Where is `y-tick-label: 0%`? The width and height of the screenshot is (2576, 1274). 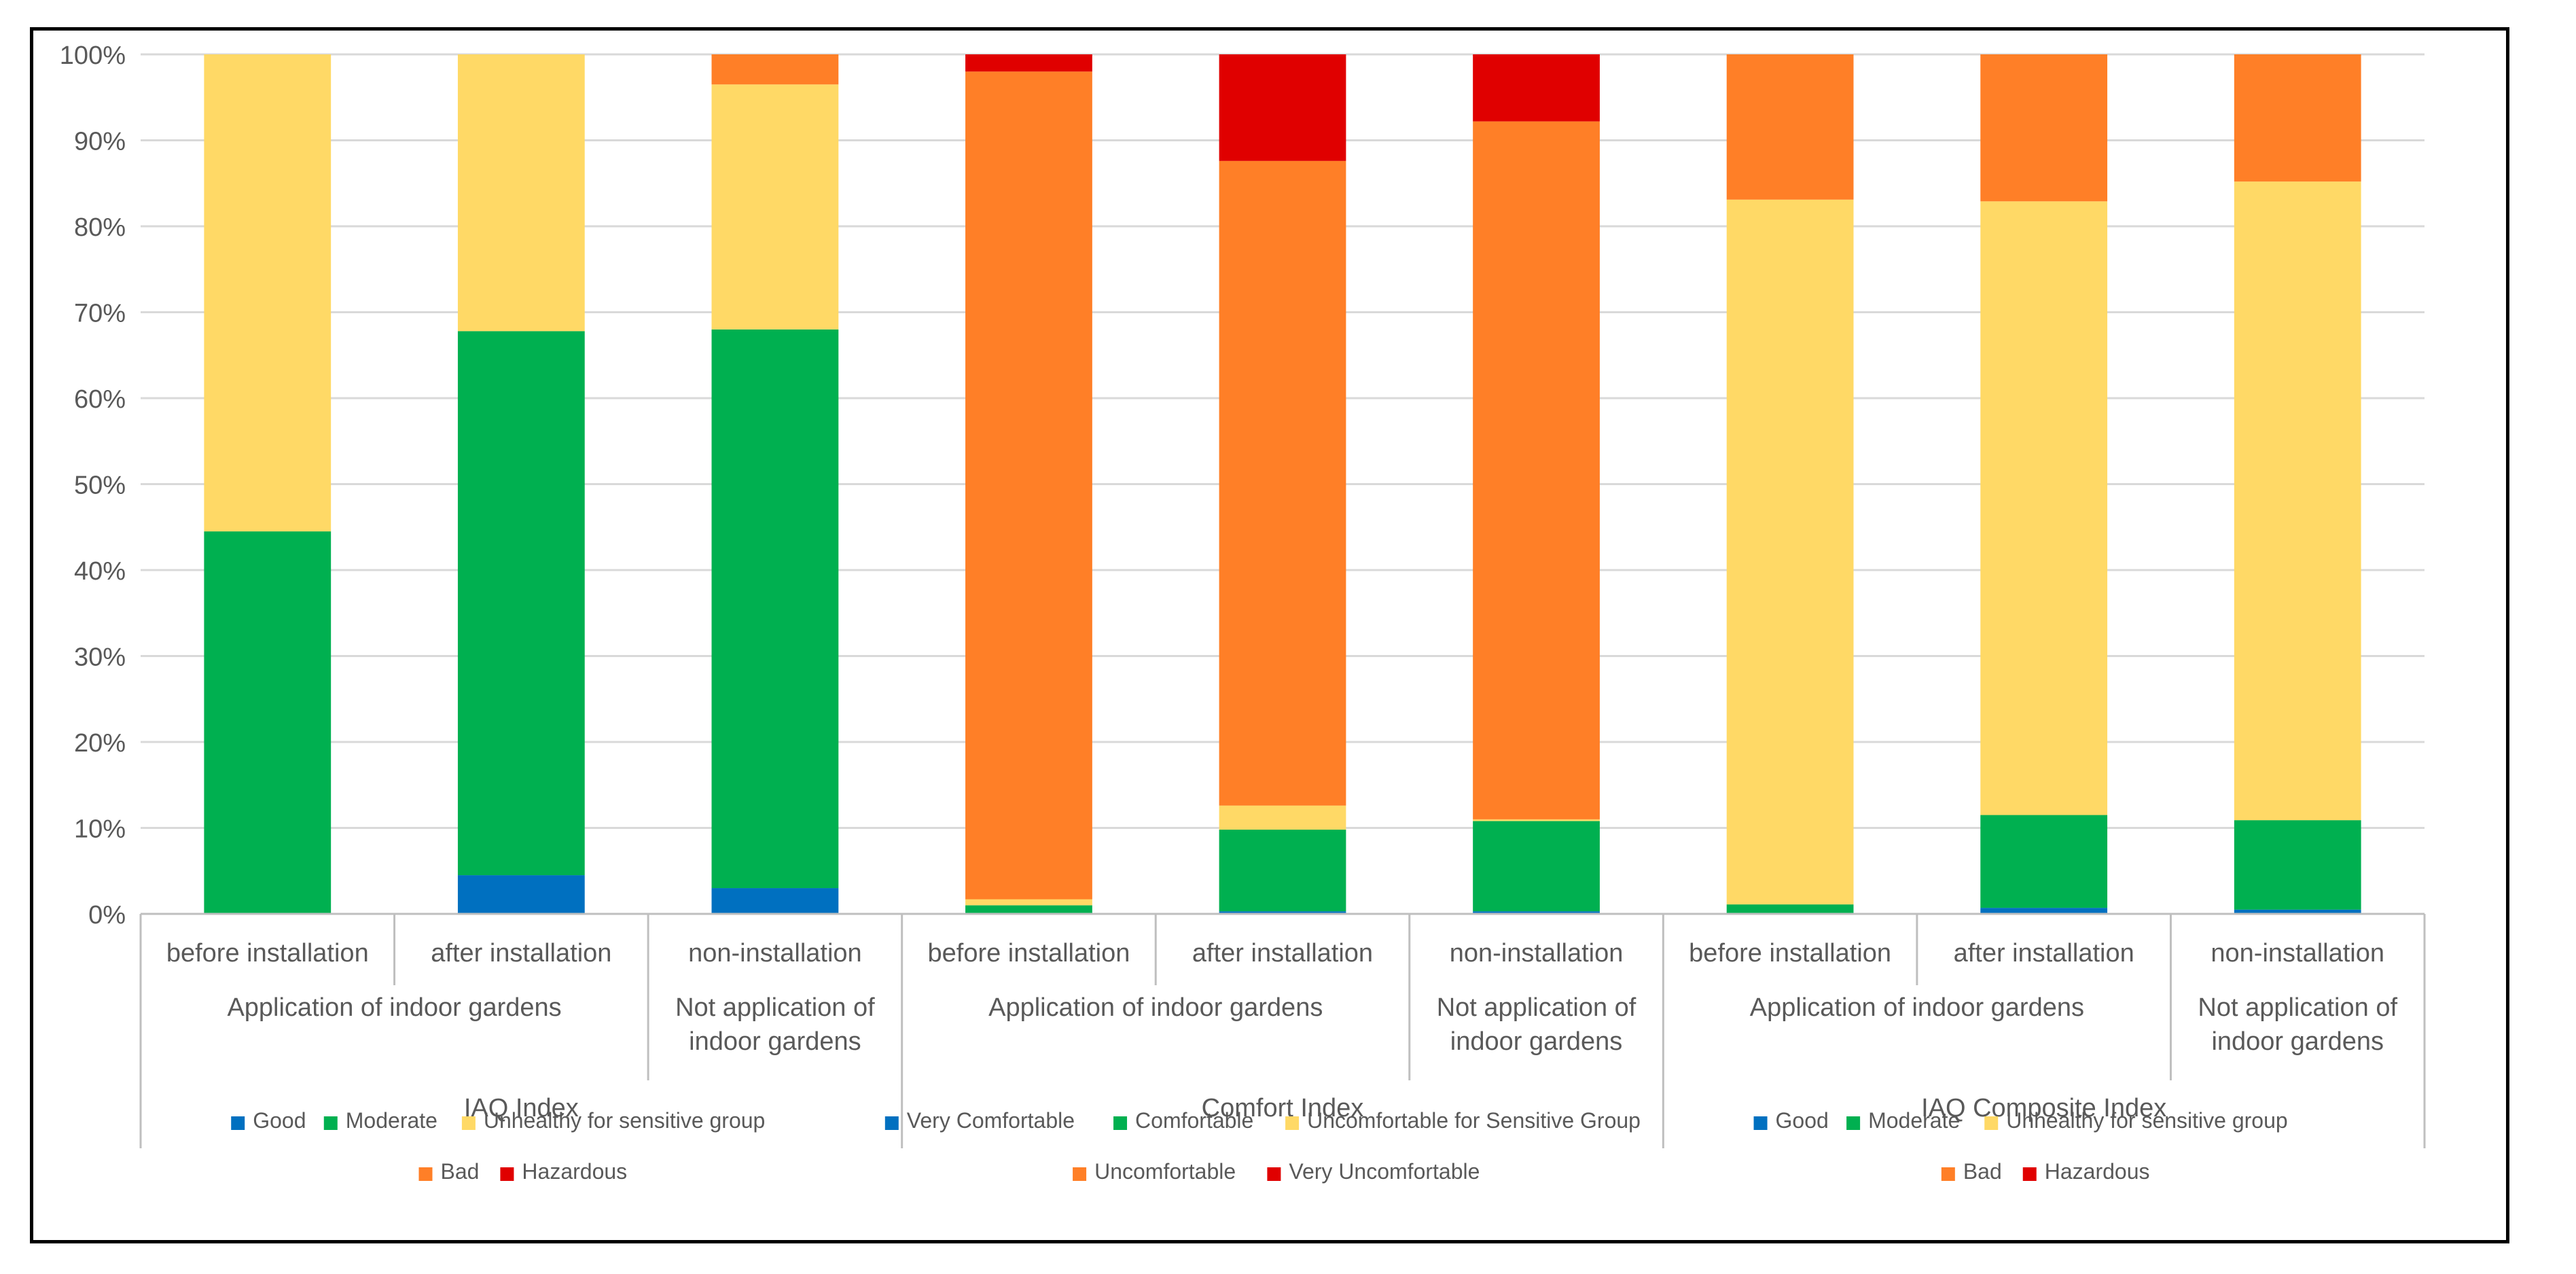 y-tick-label: 0% is located at coordinates (107, 915).